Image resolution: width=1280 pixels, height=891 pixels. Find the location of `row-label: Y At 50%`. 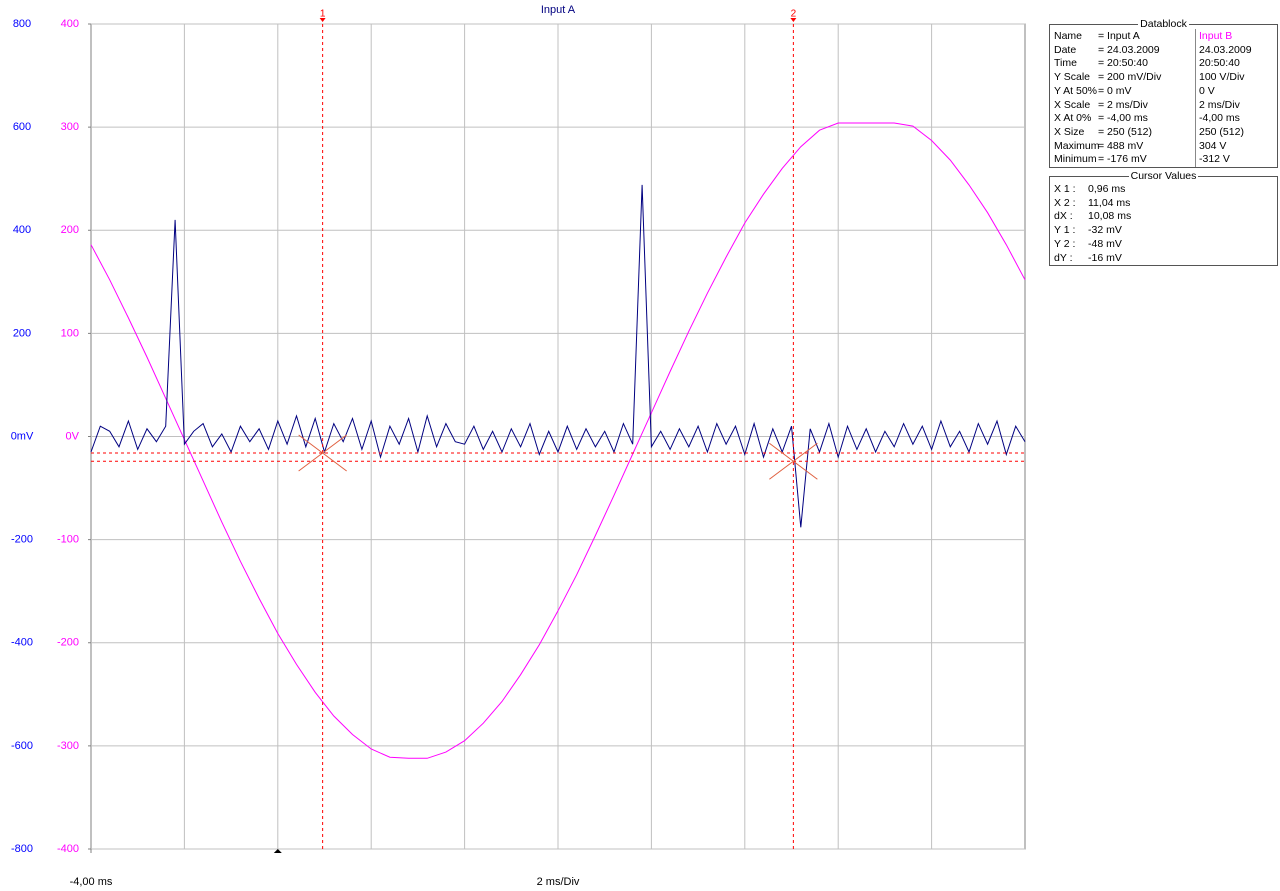

row-label: Y At 50% is located at coordinates (1076, 90).